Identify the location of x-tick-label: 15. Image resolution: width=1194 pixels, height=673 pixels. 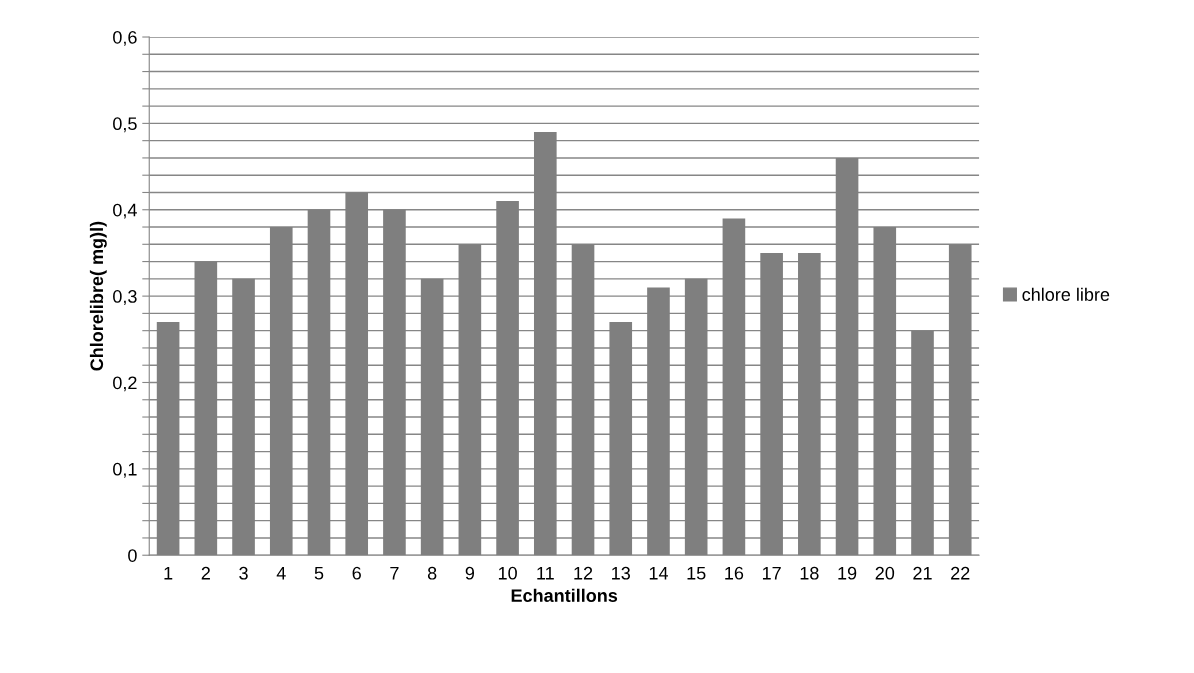
(696, 573).